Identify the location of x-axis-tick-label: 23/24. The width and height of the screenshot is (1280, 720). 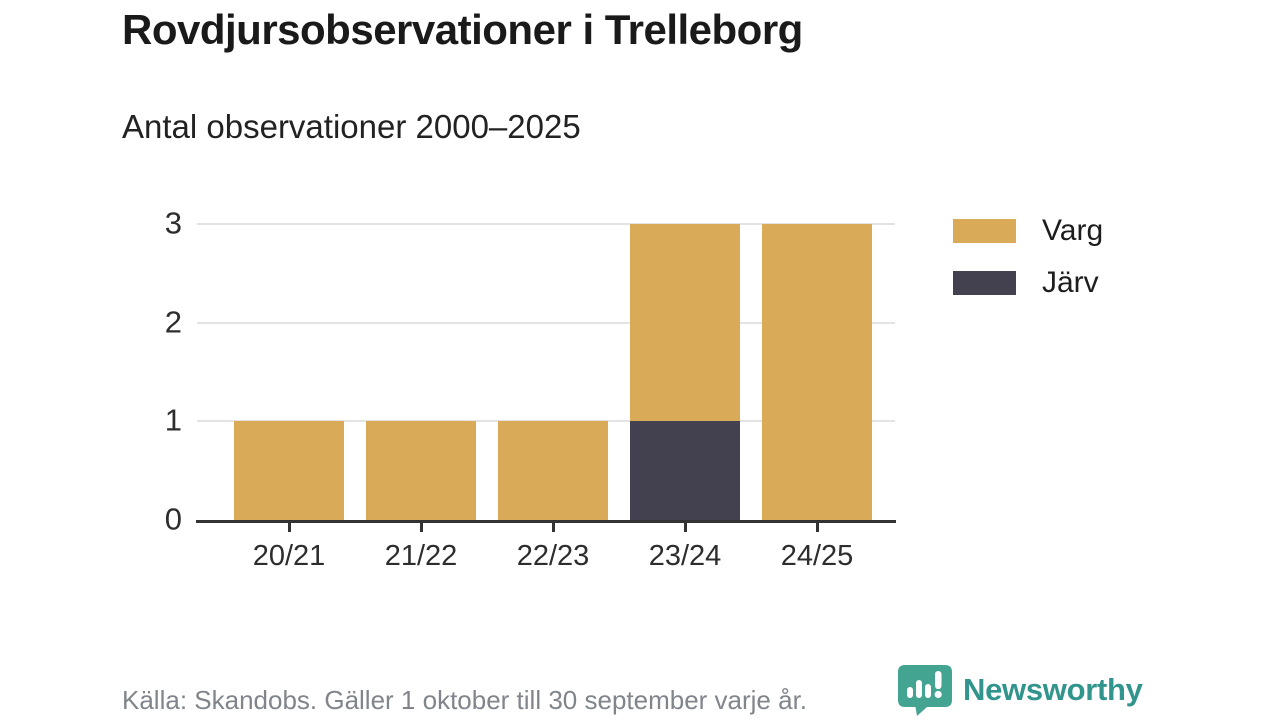
(685, 556).